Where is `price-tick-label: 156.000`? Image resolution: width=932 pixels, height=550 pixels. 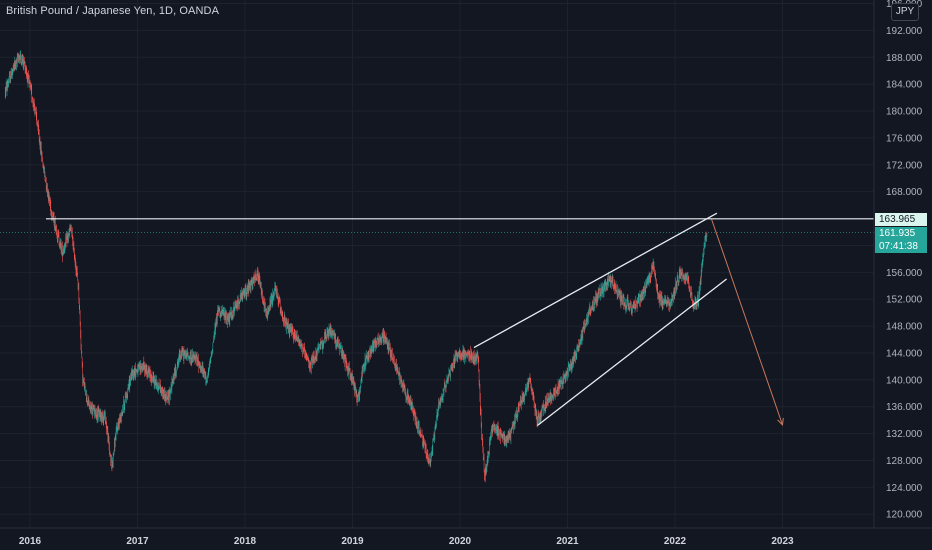
price-tick-label: 156.000 is located at coordinates (904, 273).